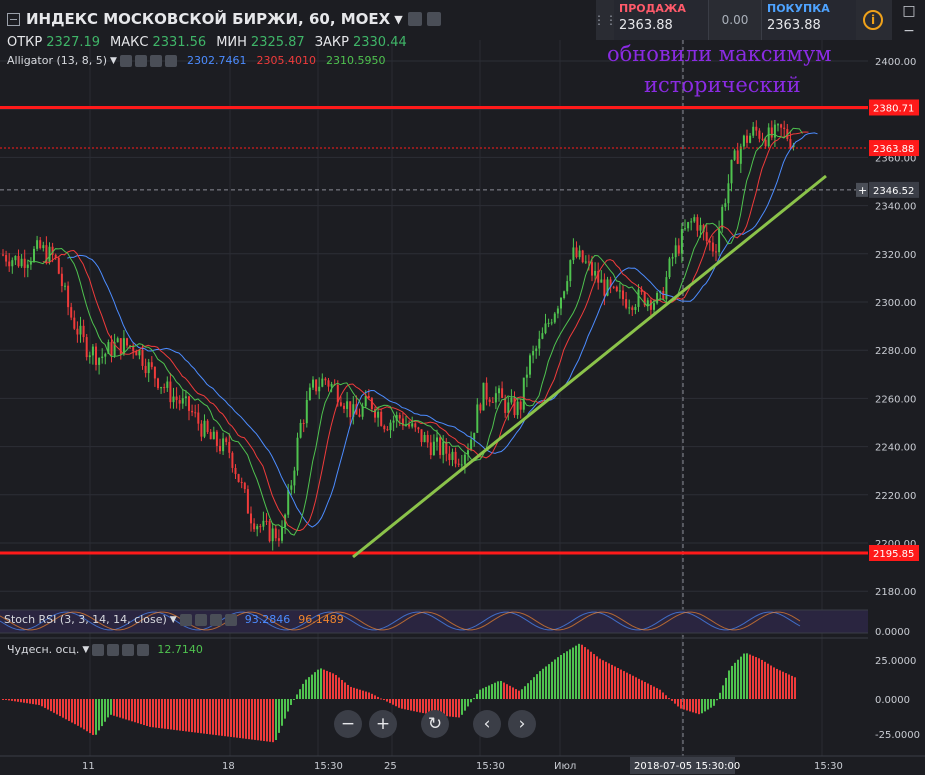  What do you see at coordinates (522, 724) in the screenshot?
I see `scroll-right-button: ›` at bounding box center [522, 724].